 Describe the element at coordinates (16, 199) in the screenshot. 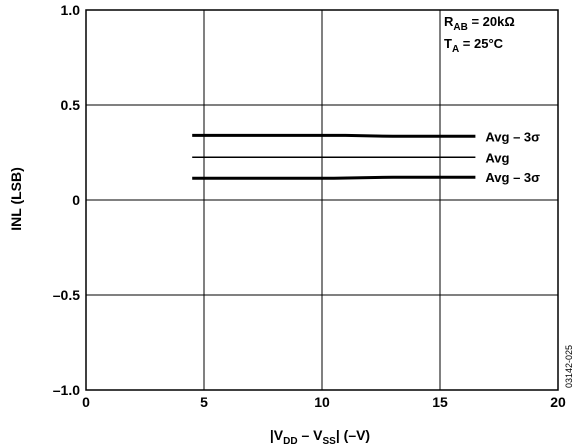

I see `y-axis-title: INL (LSB)` at that location.